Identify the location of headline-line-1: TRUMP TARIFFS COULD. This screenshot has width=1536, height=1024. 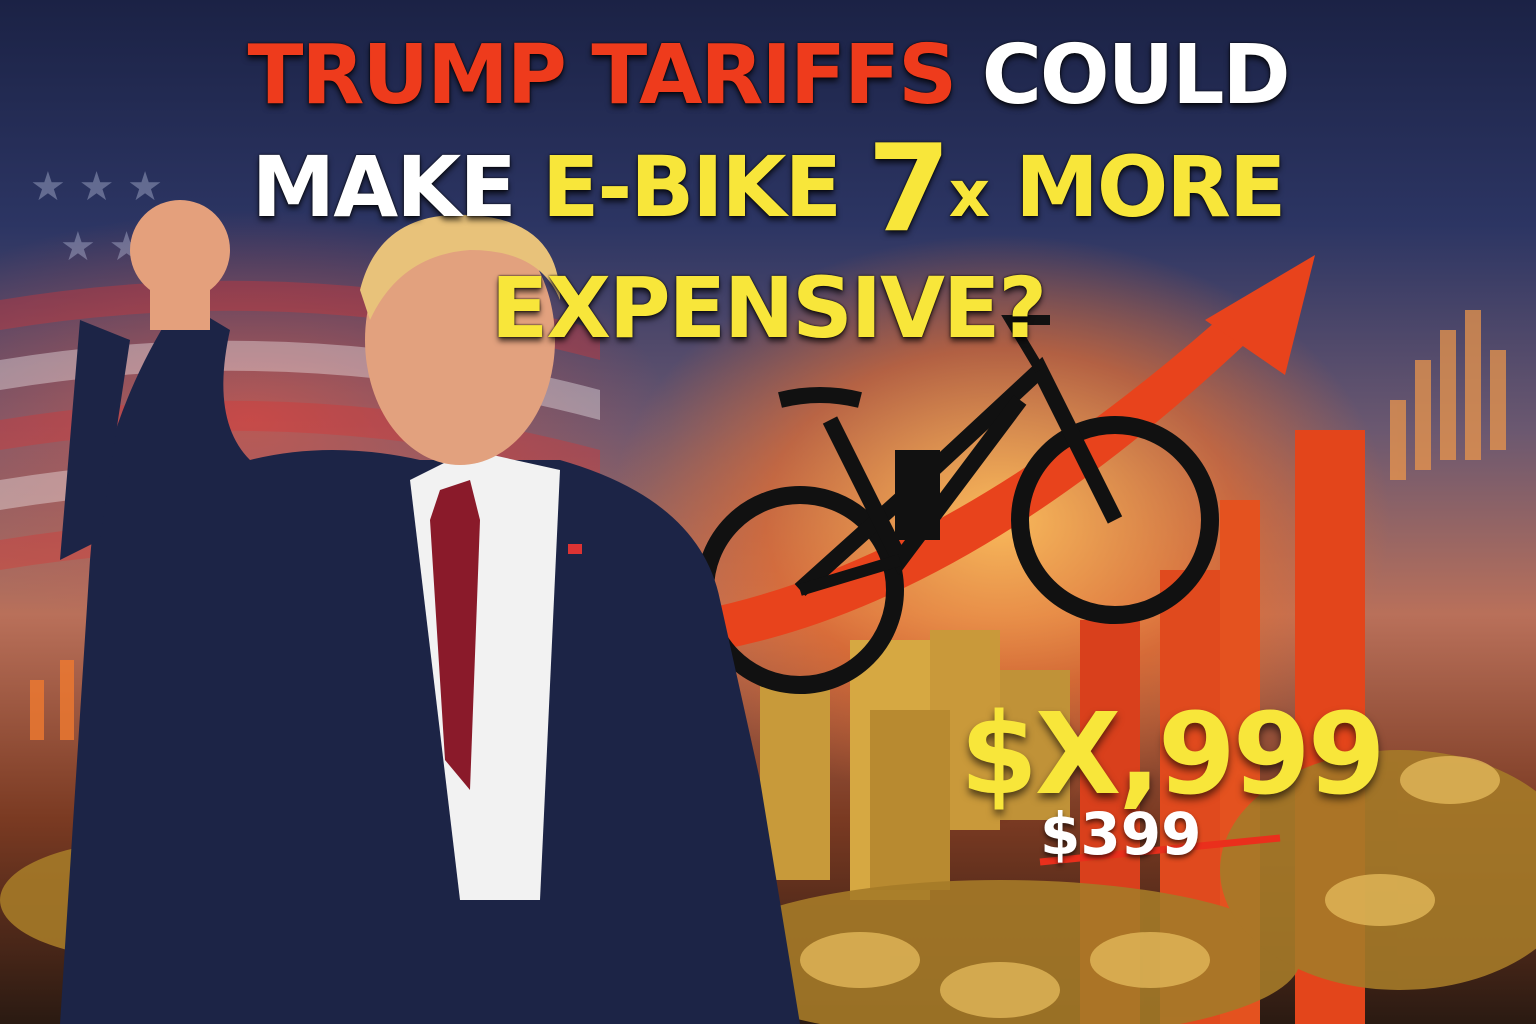
(768, 75).